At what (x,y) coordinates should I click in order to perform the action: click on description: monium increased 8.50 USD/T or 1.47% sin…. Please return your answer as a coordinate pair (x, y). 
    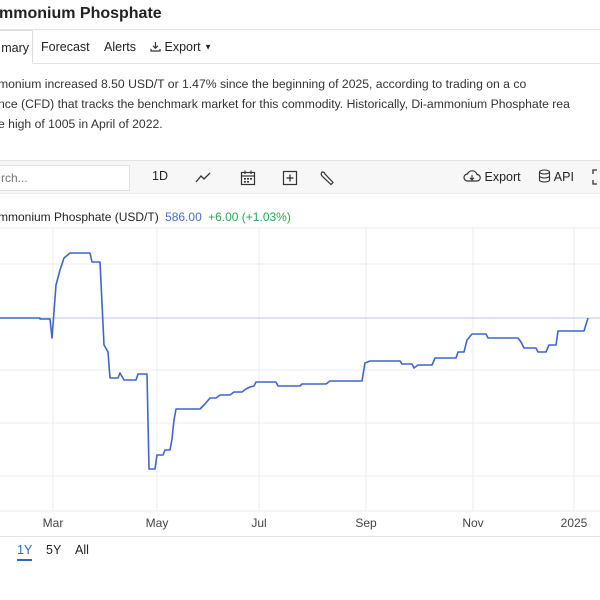
    Looking at the image, I should click on (300, 104).